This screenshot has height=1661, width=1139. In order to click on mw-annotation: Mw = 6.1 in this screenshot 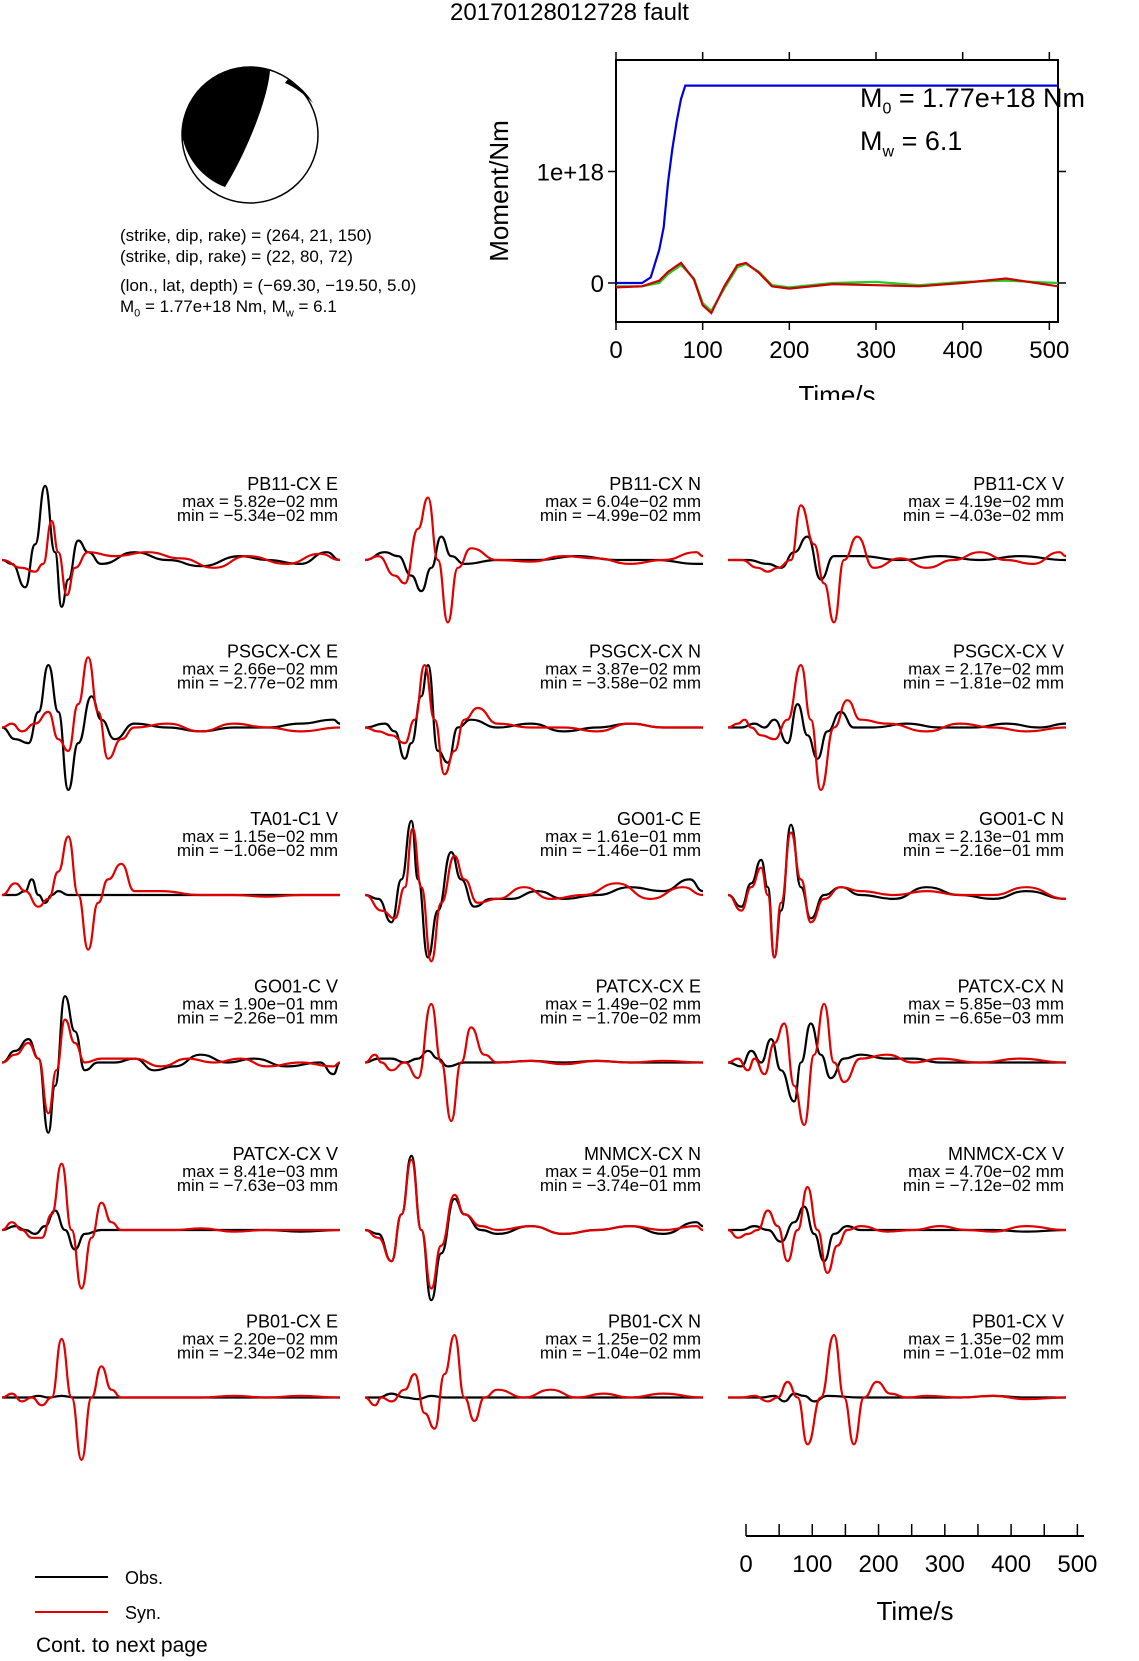, I will do `click(972, 146)`.